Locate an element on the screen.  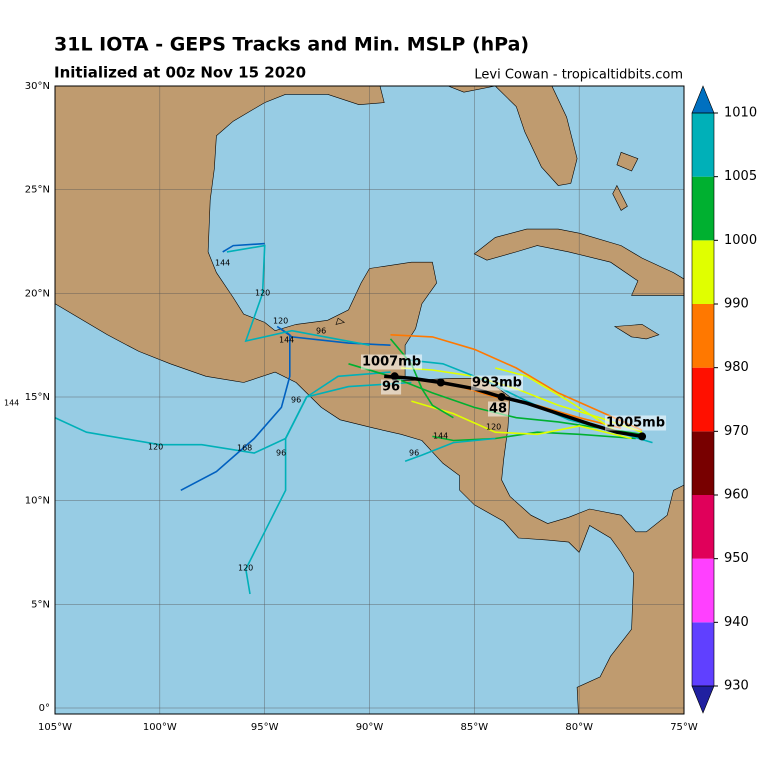
x-tick-label: 95°W is located at coordinates (265, 727).